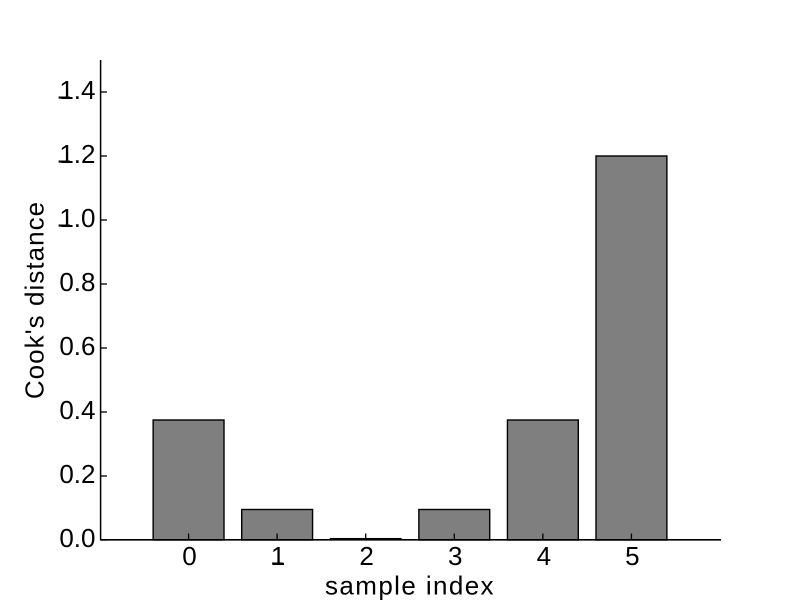 Image resolution: width=800 pixels, height=605 pixels. I want to click on svg-text: 0.2, so click(77, 474).